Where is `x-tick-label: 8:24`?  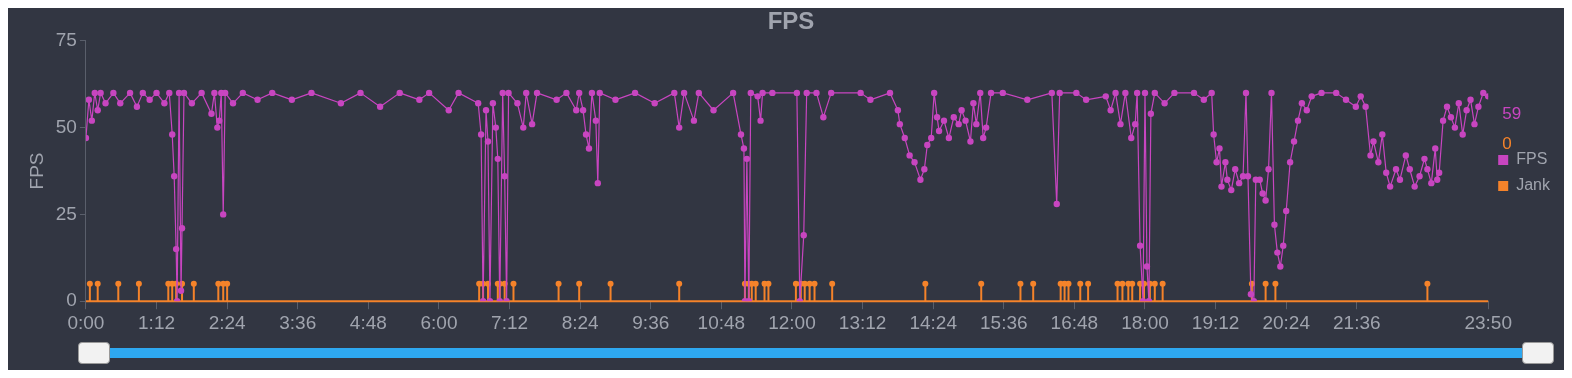
x-tick-label: 8:24 is located at coordinates (580, 322).